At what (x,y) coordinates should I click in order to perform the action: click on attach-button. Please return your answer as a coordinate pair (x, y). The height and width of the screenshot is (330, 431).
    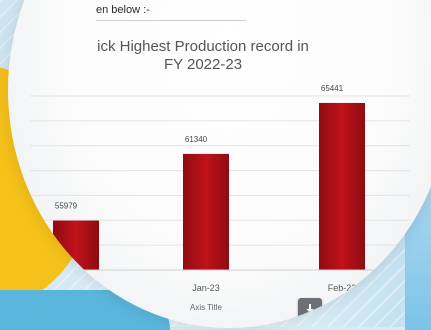
    Looking at the image, I should click on (354, 309).